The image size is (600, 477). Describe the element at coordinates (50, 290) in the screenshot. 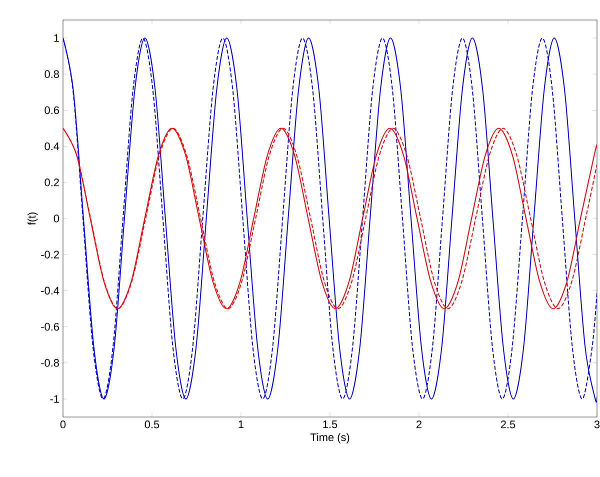

I see `y-tick-label: -0.4` at that location.